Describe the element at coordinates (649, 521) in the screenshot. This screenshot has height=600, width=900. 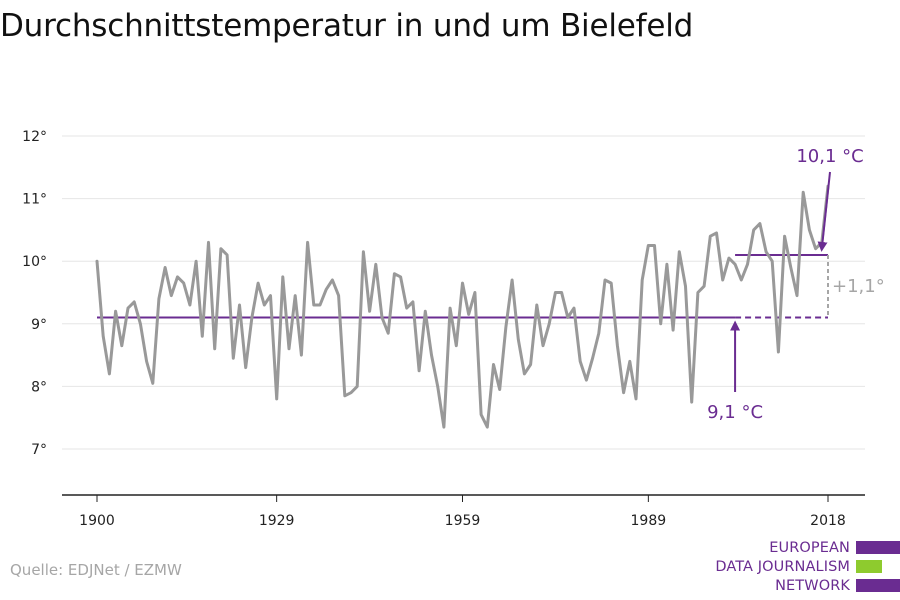
I see `x-tick-label: 1989` at that location.